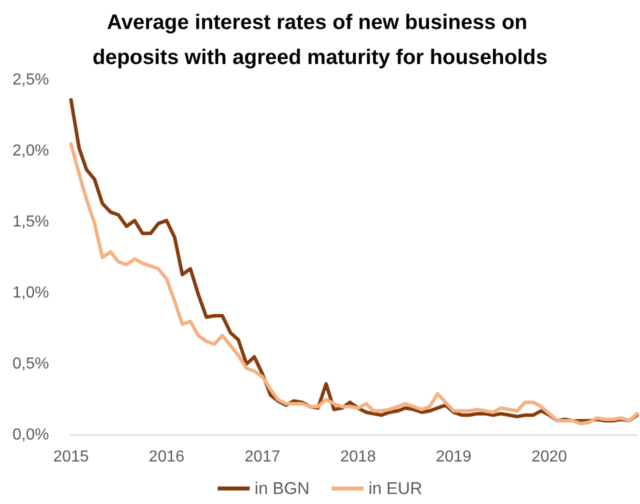  Describe the element at coordinates (166, 457) in the screenshot. I see `x-tick-label: 2016` at that location.